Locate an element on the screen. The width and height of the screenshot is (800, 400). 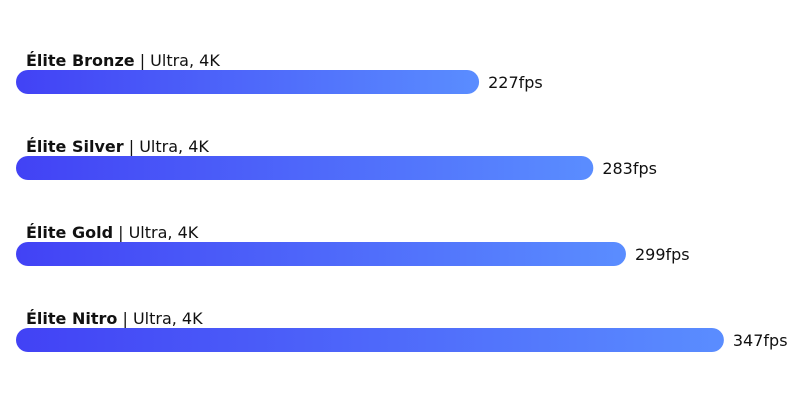
bar-label: Élite Nitro | Ultra, 4K is located at coordinates (114, 318).